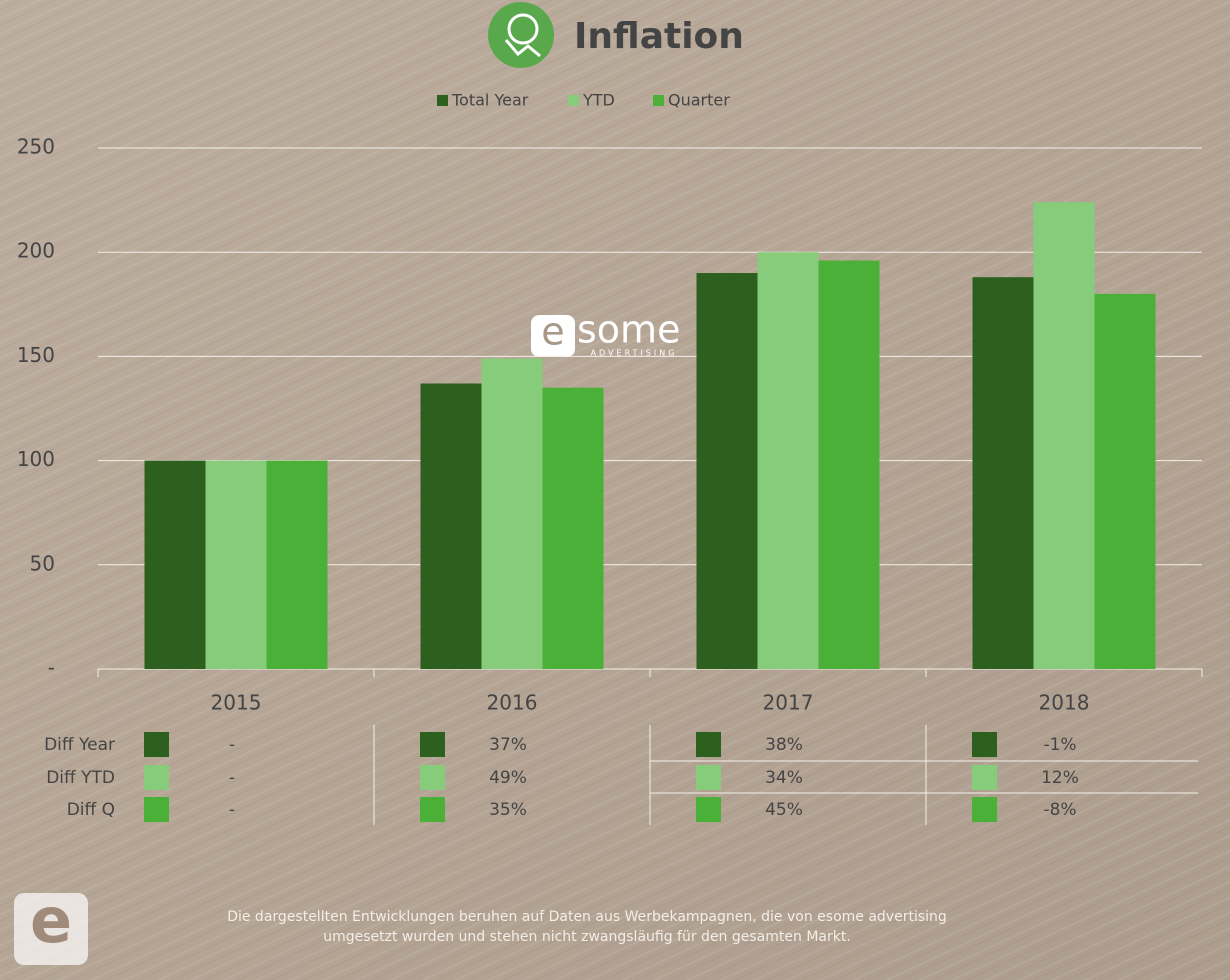 This screenshot has height=980, width=1230. Describe the element at coordinates (784, 745) in the screenshot. I see `diff-value: 38%` at that location.